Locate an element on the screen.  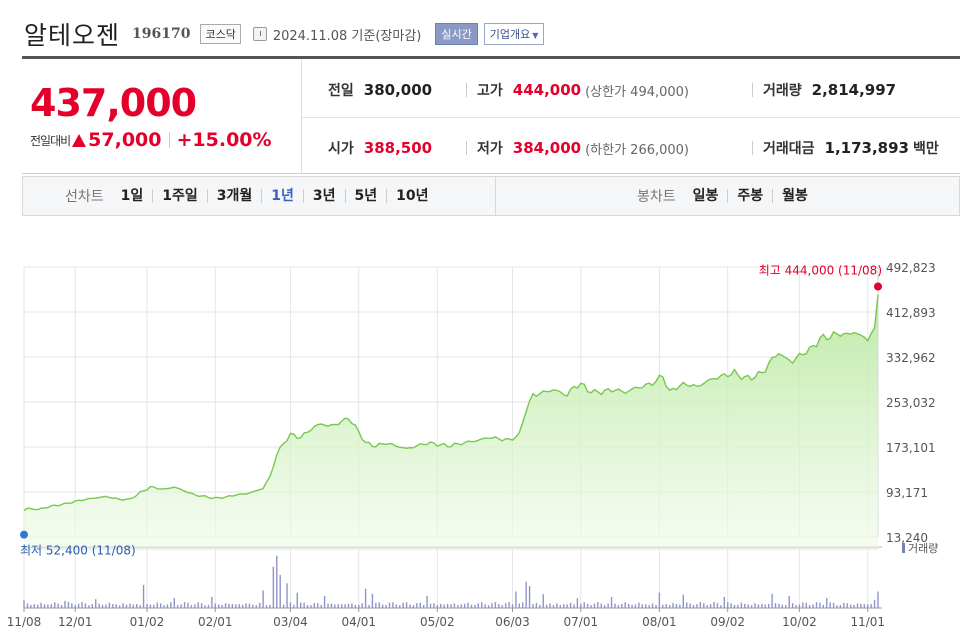
tab-monthly: 월봉 is located at coordinates (794, 196).